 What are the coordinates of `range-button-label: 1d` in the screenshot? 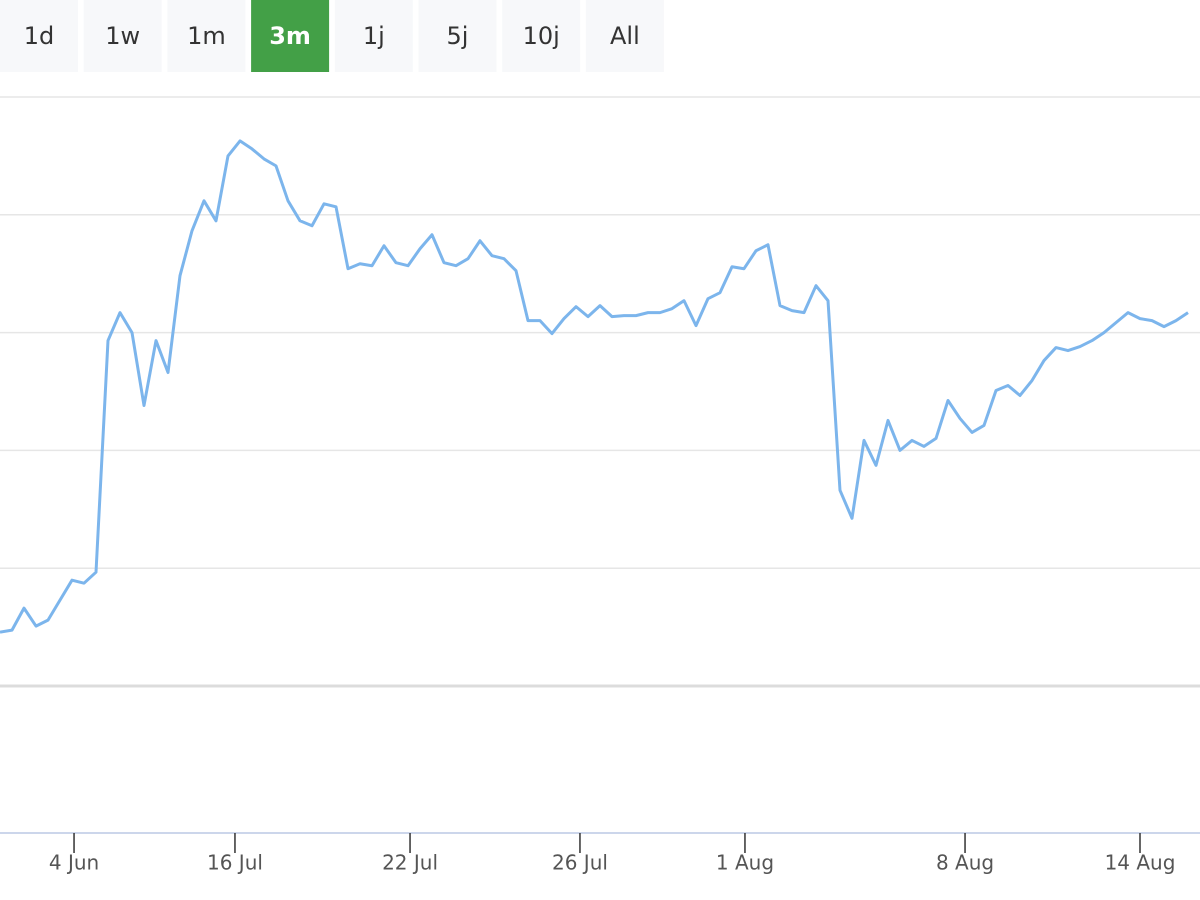 It's located at (39, 36).